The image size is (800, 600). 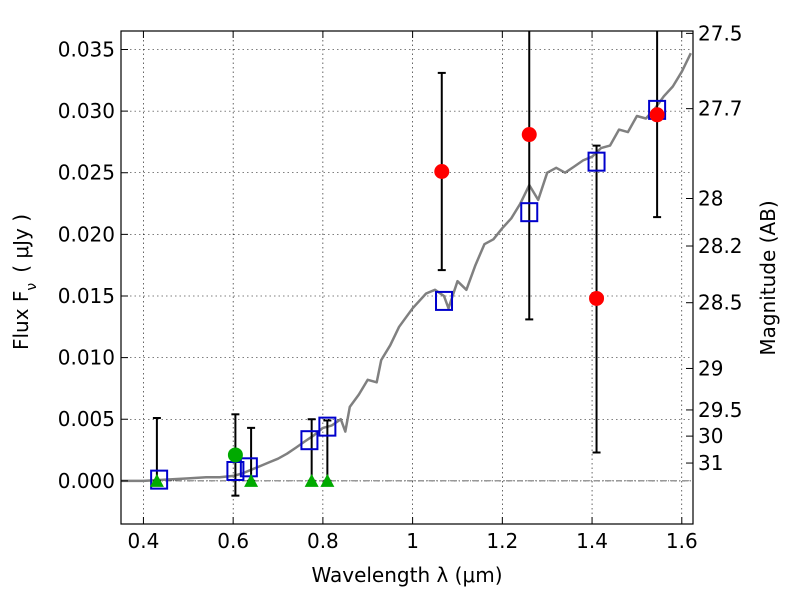 I want to click on x-tick-label: 0.8, so click(x=323, y=541).